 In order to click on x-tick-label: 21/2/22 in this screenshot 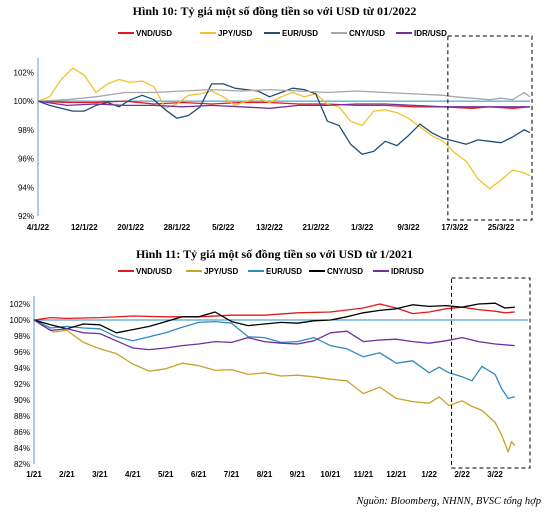, I will do `click(315, 227)`.